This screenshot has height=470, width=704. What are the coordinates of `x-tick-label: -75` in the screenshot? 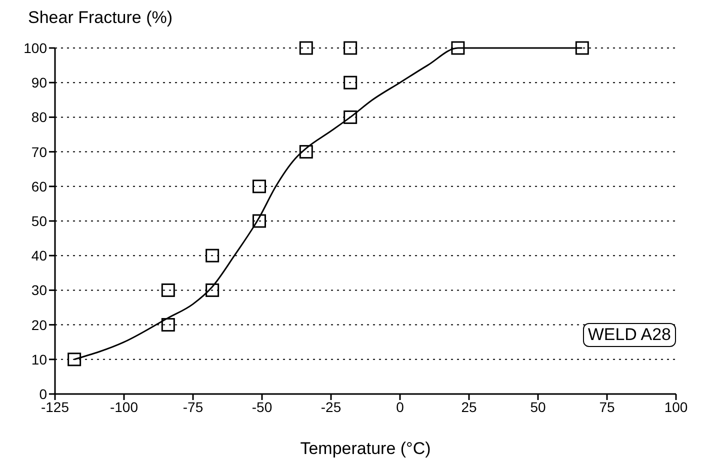 It's located at (193, 406).